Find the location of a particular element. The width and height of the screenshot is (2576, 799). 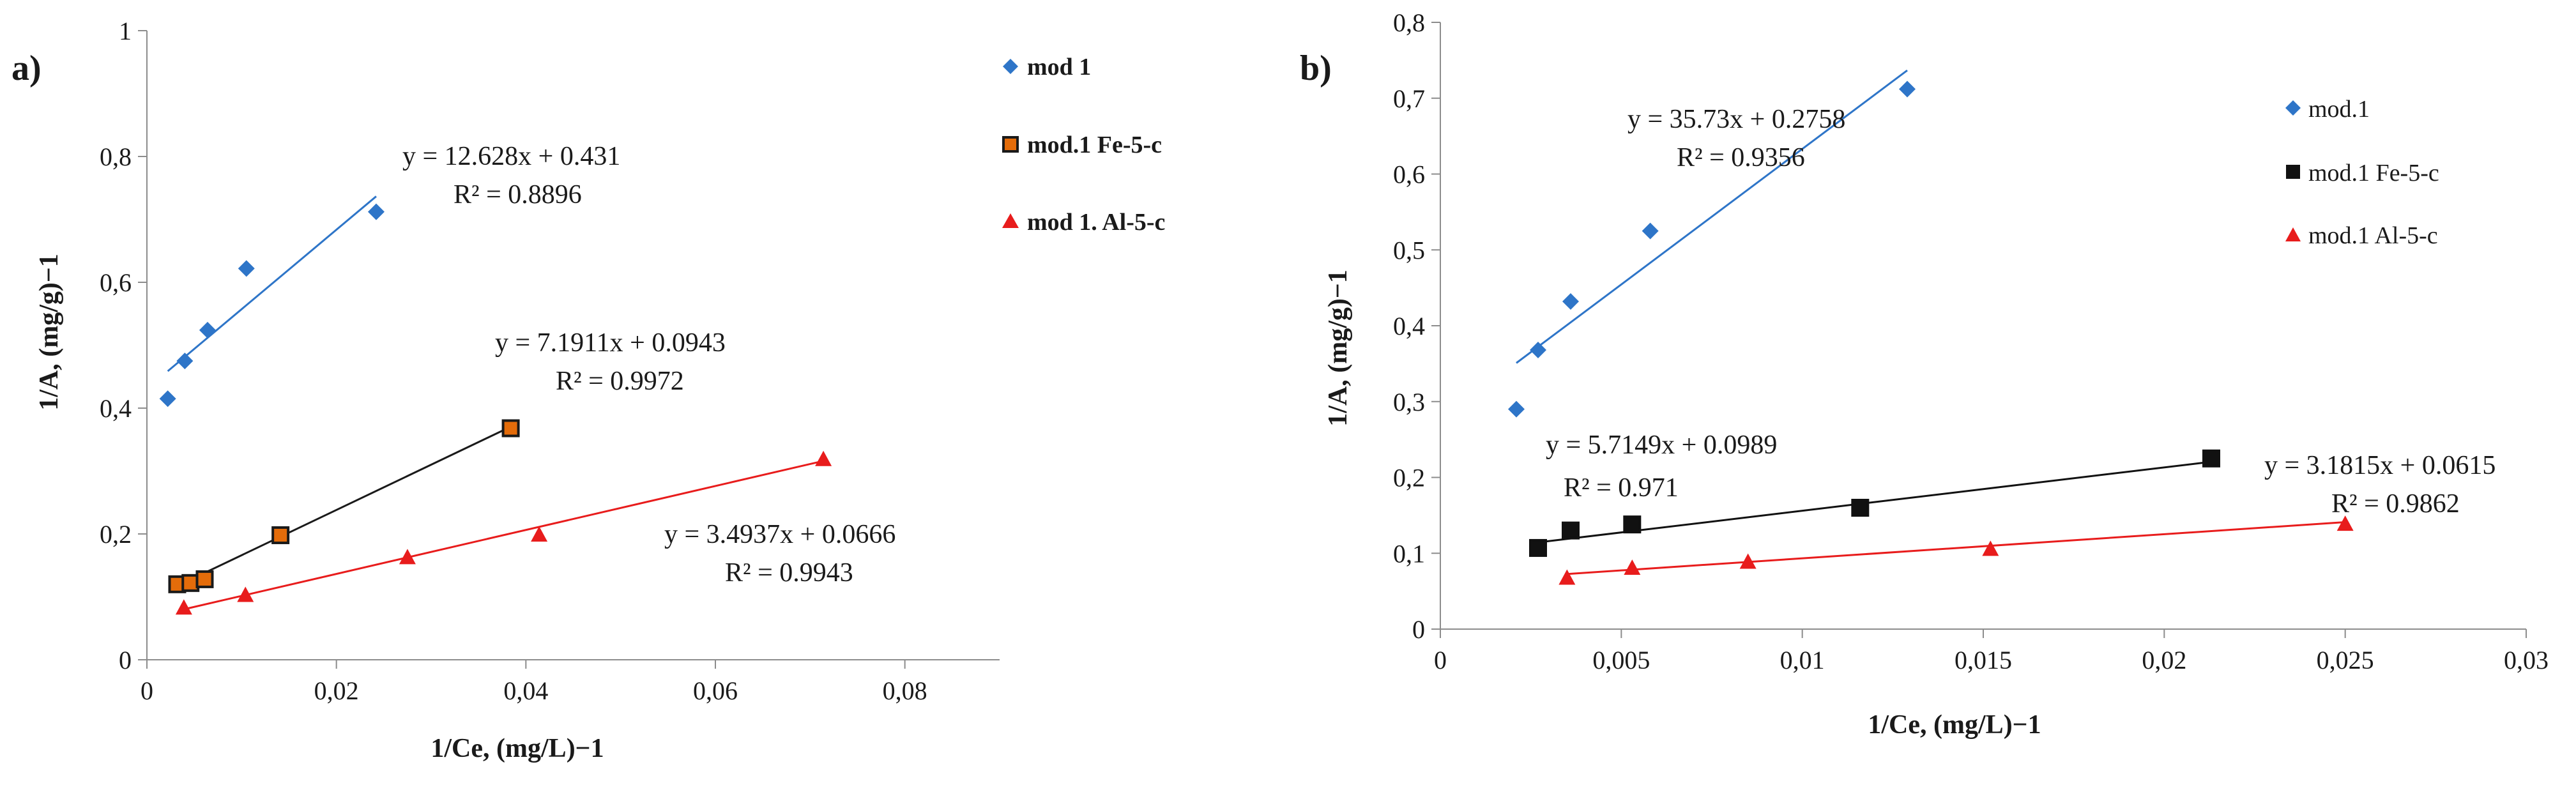

panel-a-trendlines is located at coordinates (496, 403).